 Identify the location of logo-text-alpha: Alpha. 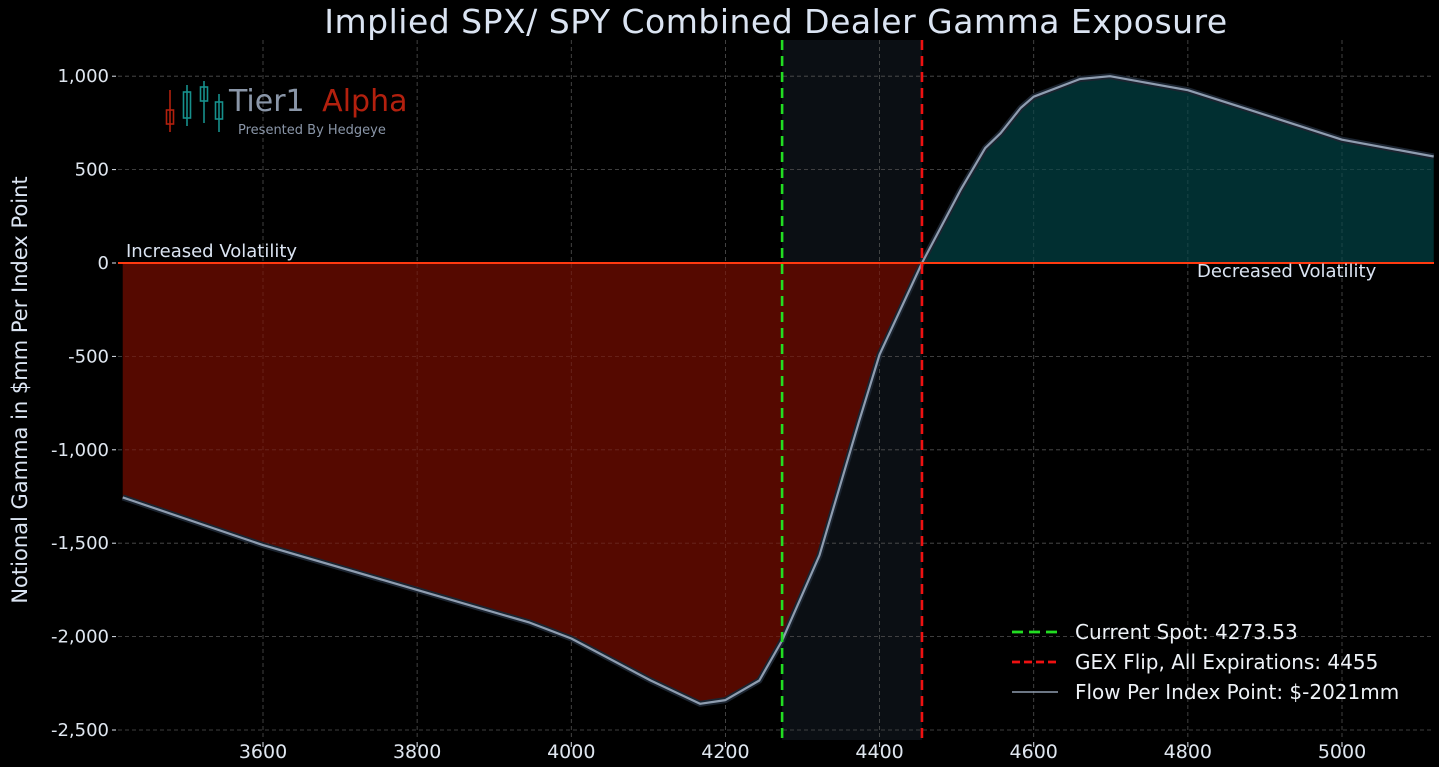
(364, 101).